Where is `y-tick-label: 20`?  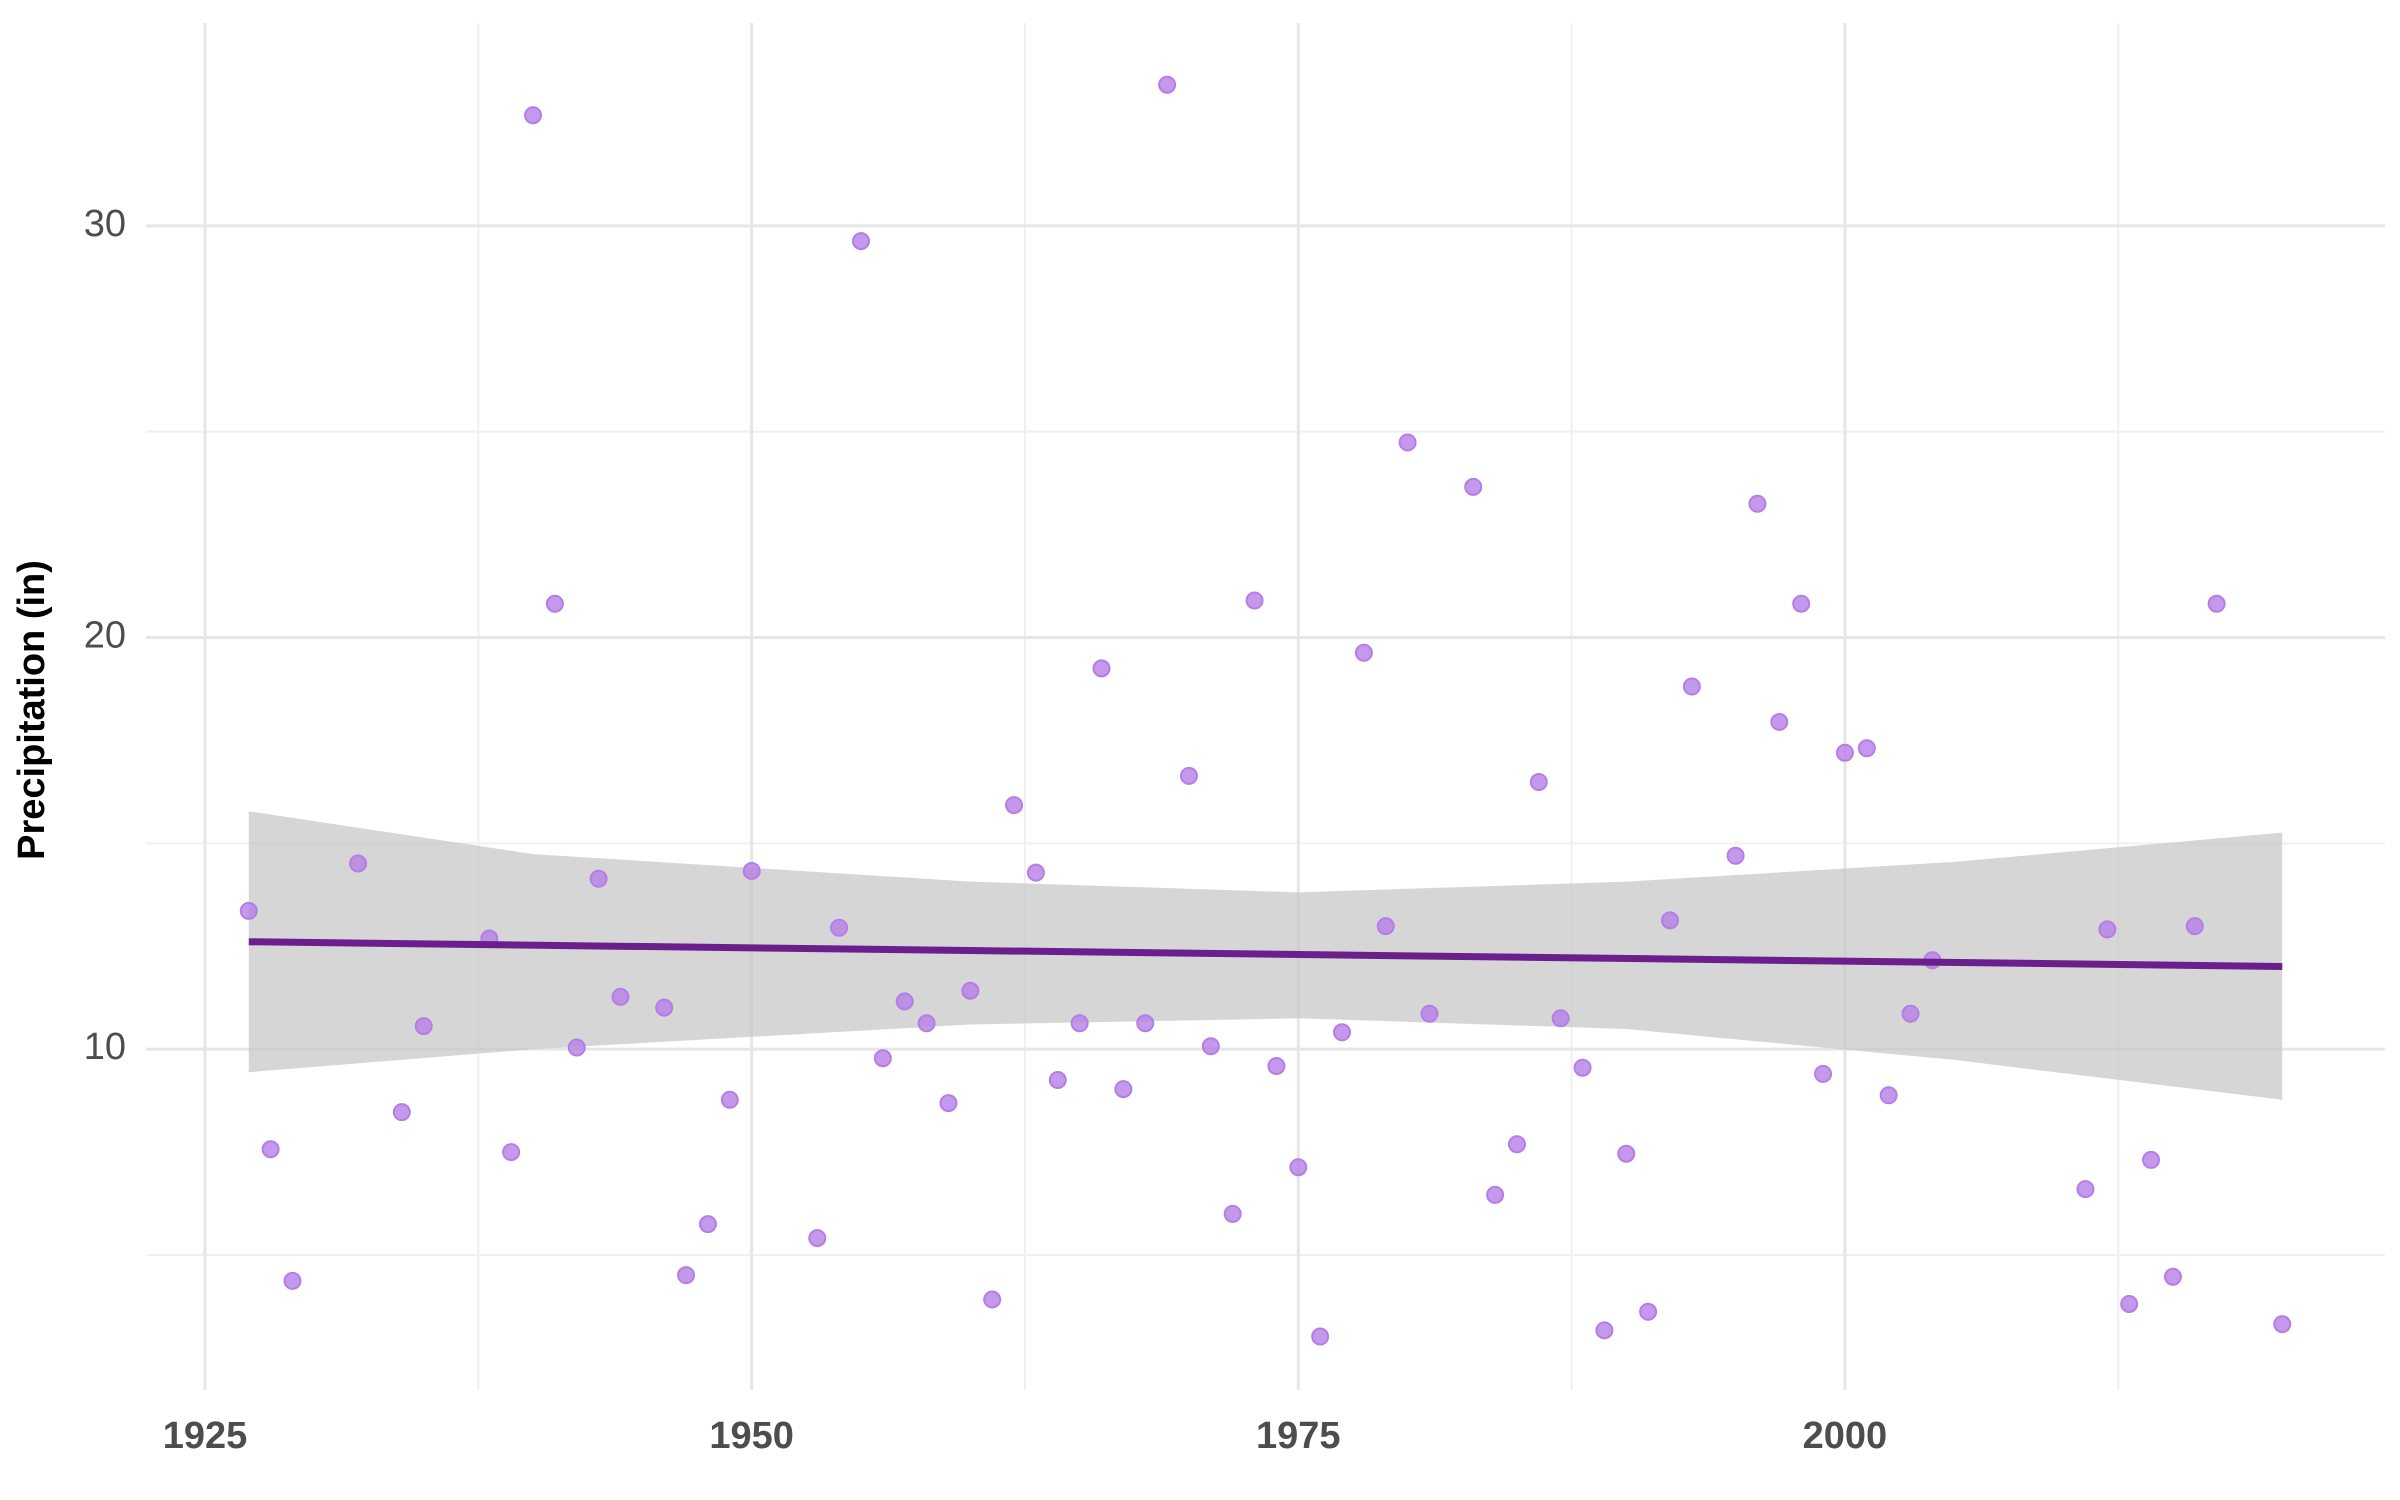 y-tick-label: 20 is located at coordinates (105, 636).